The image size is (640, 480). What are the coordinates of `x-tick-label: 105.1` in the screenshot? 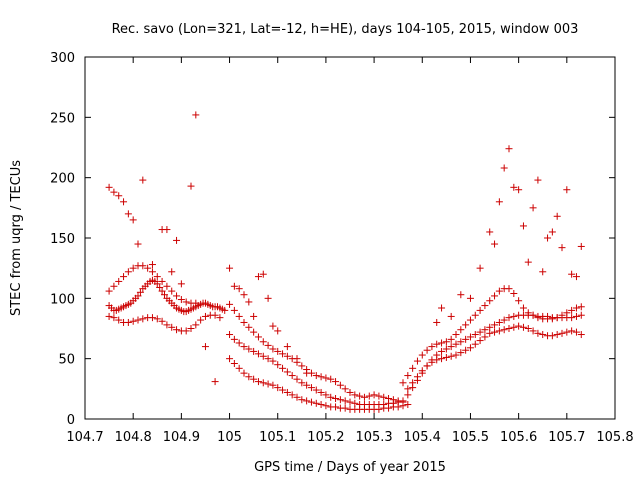 It's located at (277, 437).